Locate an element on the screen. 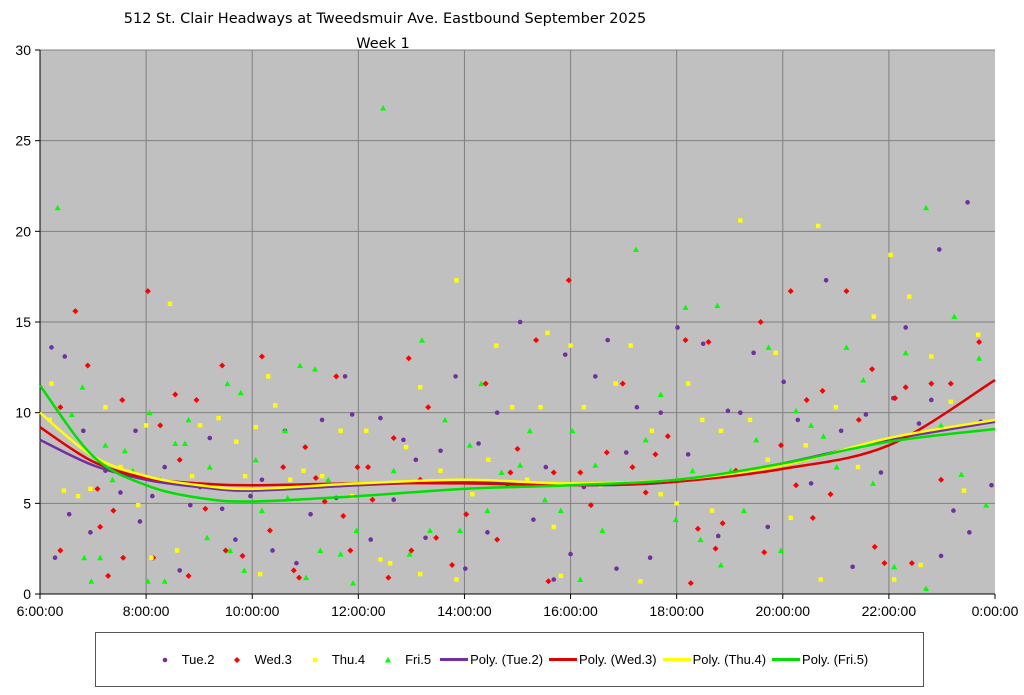 The height and width of the screenshot is (695, 1024). y-tick-label: 30 is located at coordinates (23, 50).